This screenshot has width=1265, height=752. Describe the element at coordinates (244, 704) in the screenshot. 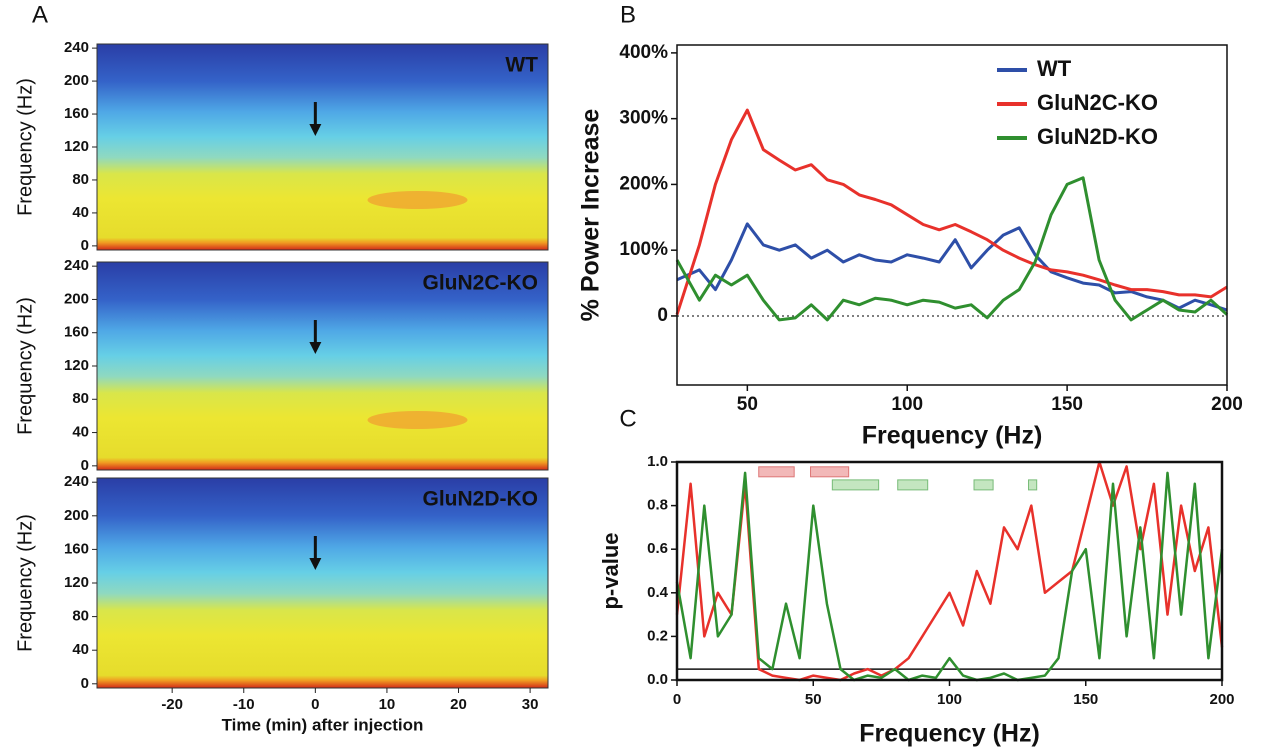

I see `x-tick-label: -10` at that location.